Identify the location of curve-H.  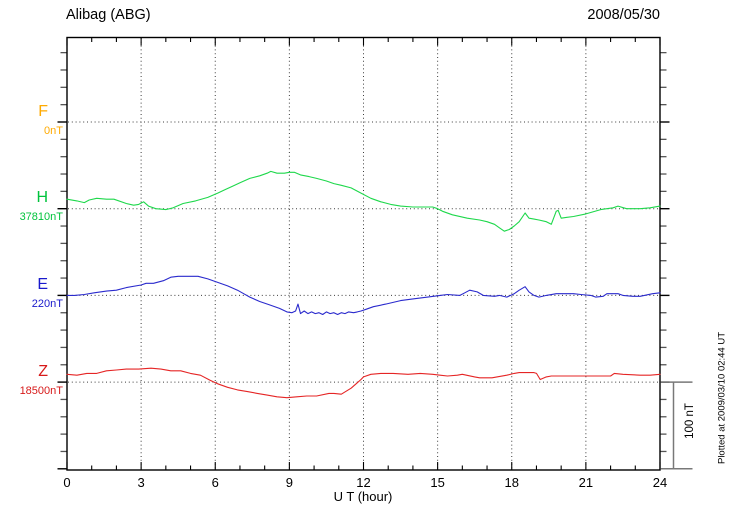
(363, 201).